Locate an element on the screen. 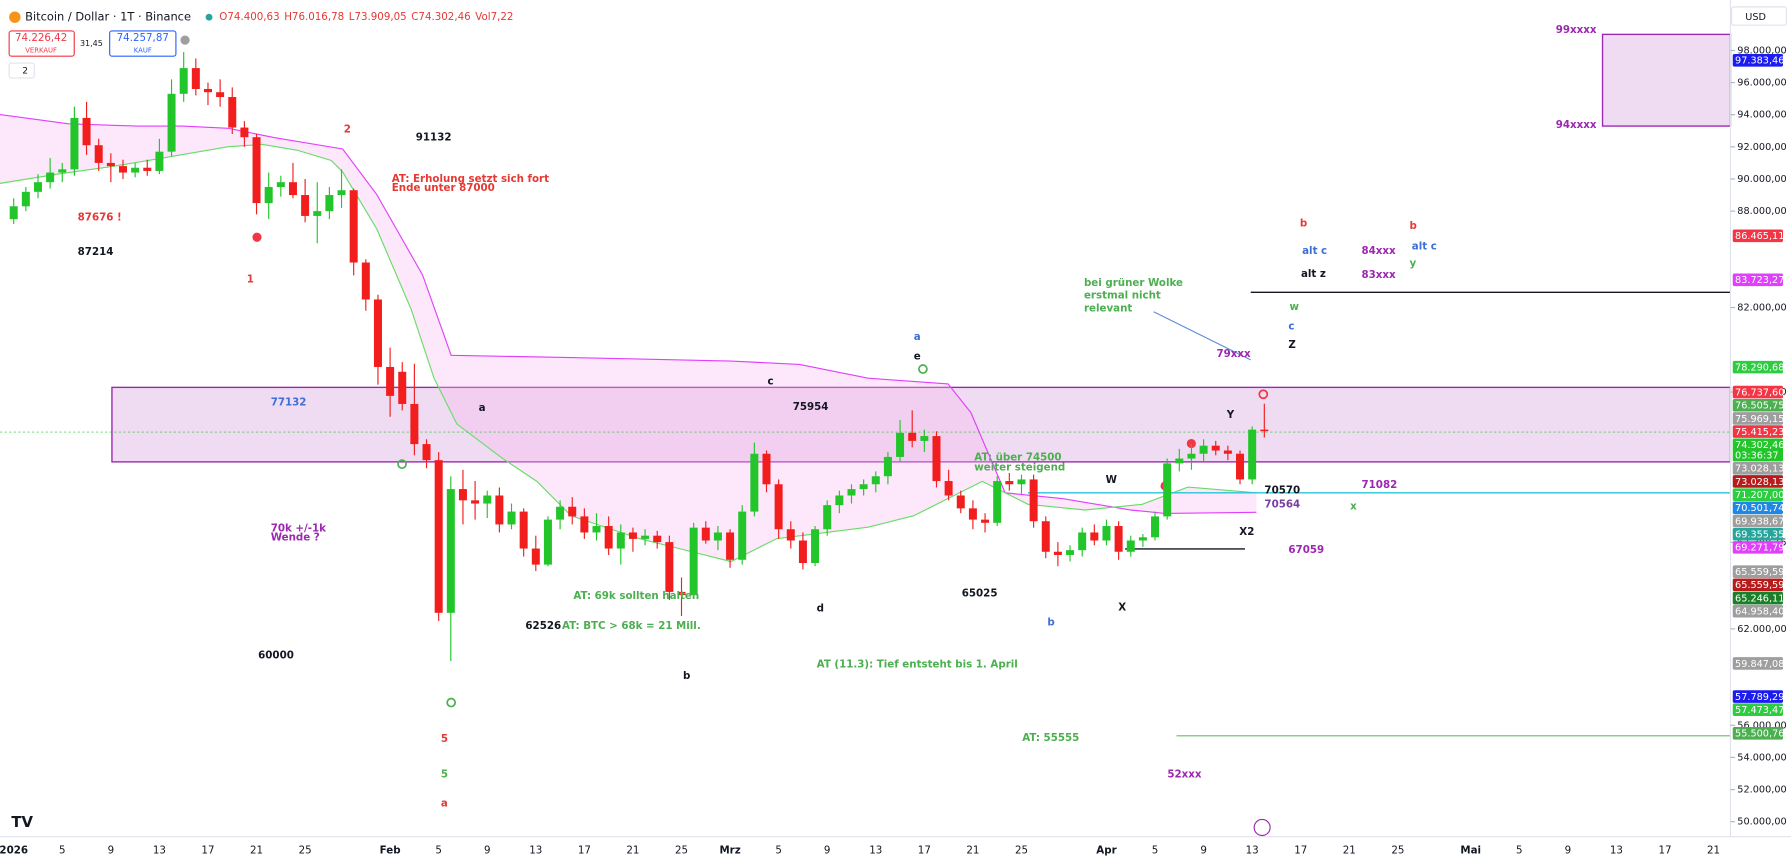  annotation: AT: über 74500 is located at coordinates (1017, 457).